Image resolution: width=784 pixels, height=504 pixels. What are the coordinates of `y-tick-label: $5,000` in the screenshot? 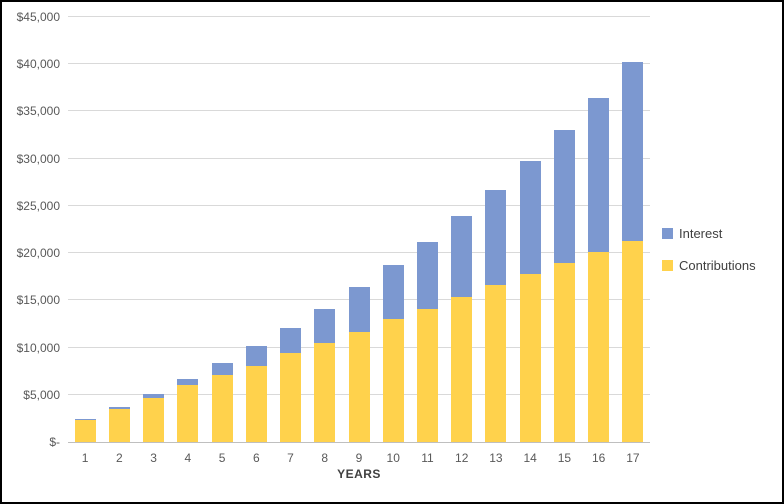 It's located at (41, 394).